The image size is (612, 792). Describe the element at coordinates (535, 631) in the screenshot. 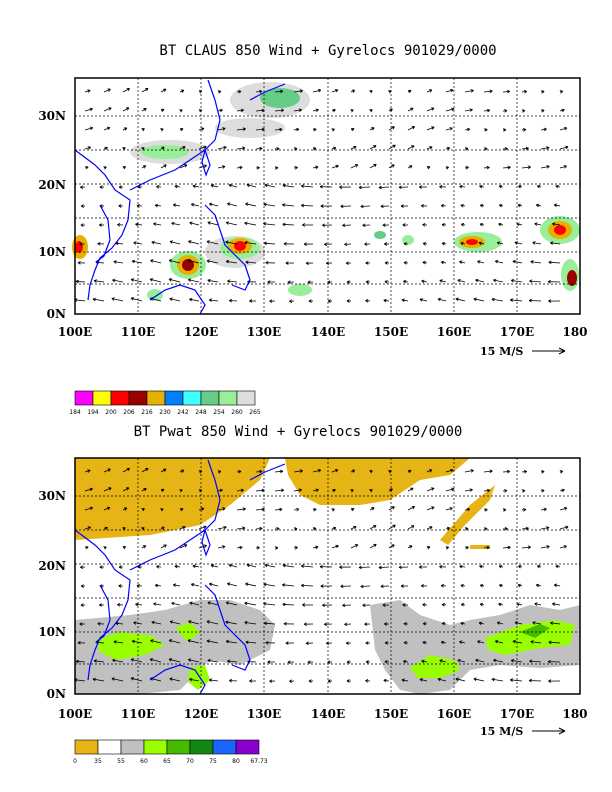

I see `pwat-region-wetter` at that location.